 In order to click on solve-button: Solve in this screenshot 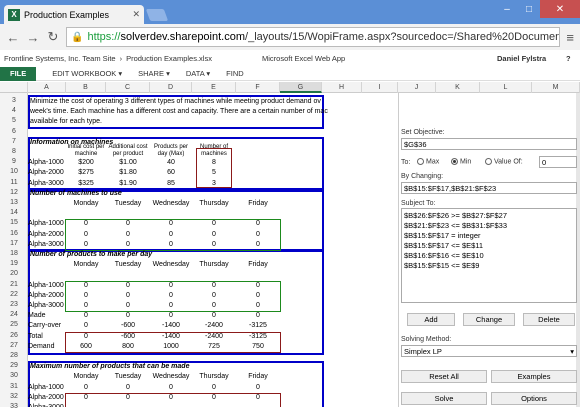, I will do `click(444, 398)`.